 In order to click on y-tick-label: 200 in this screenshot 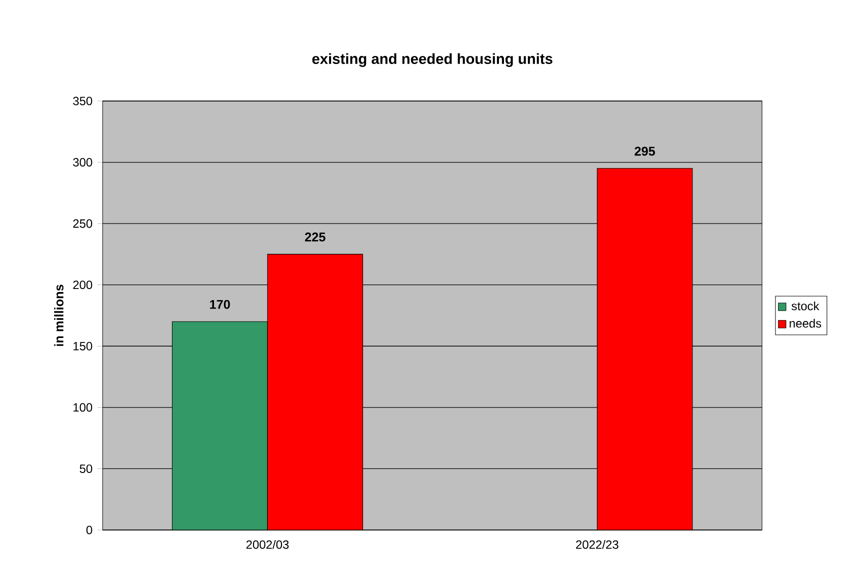, I will do `click(82, 285)`.